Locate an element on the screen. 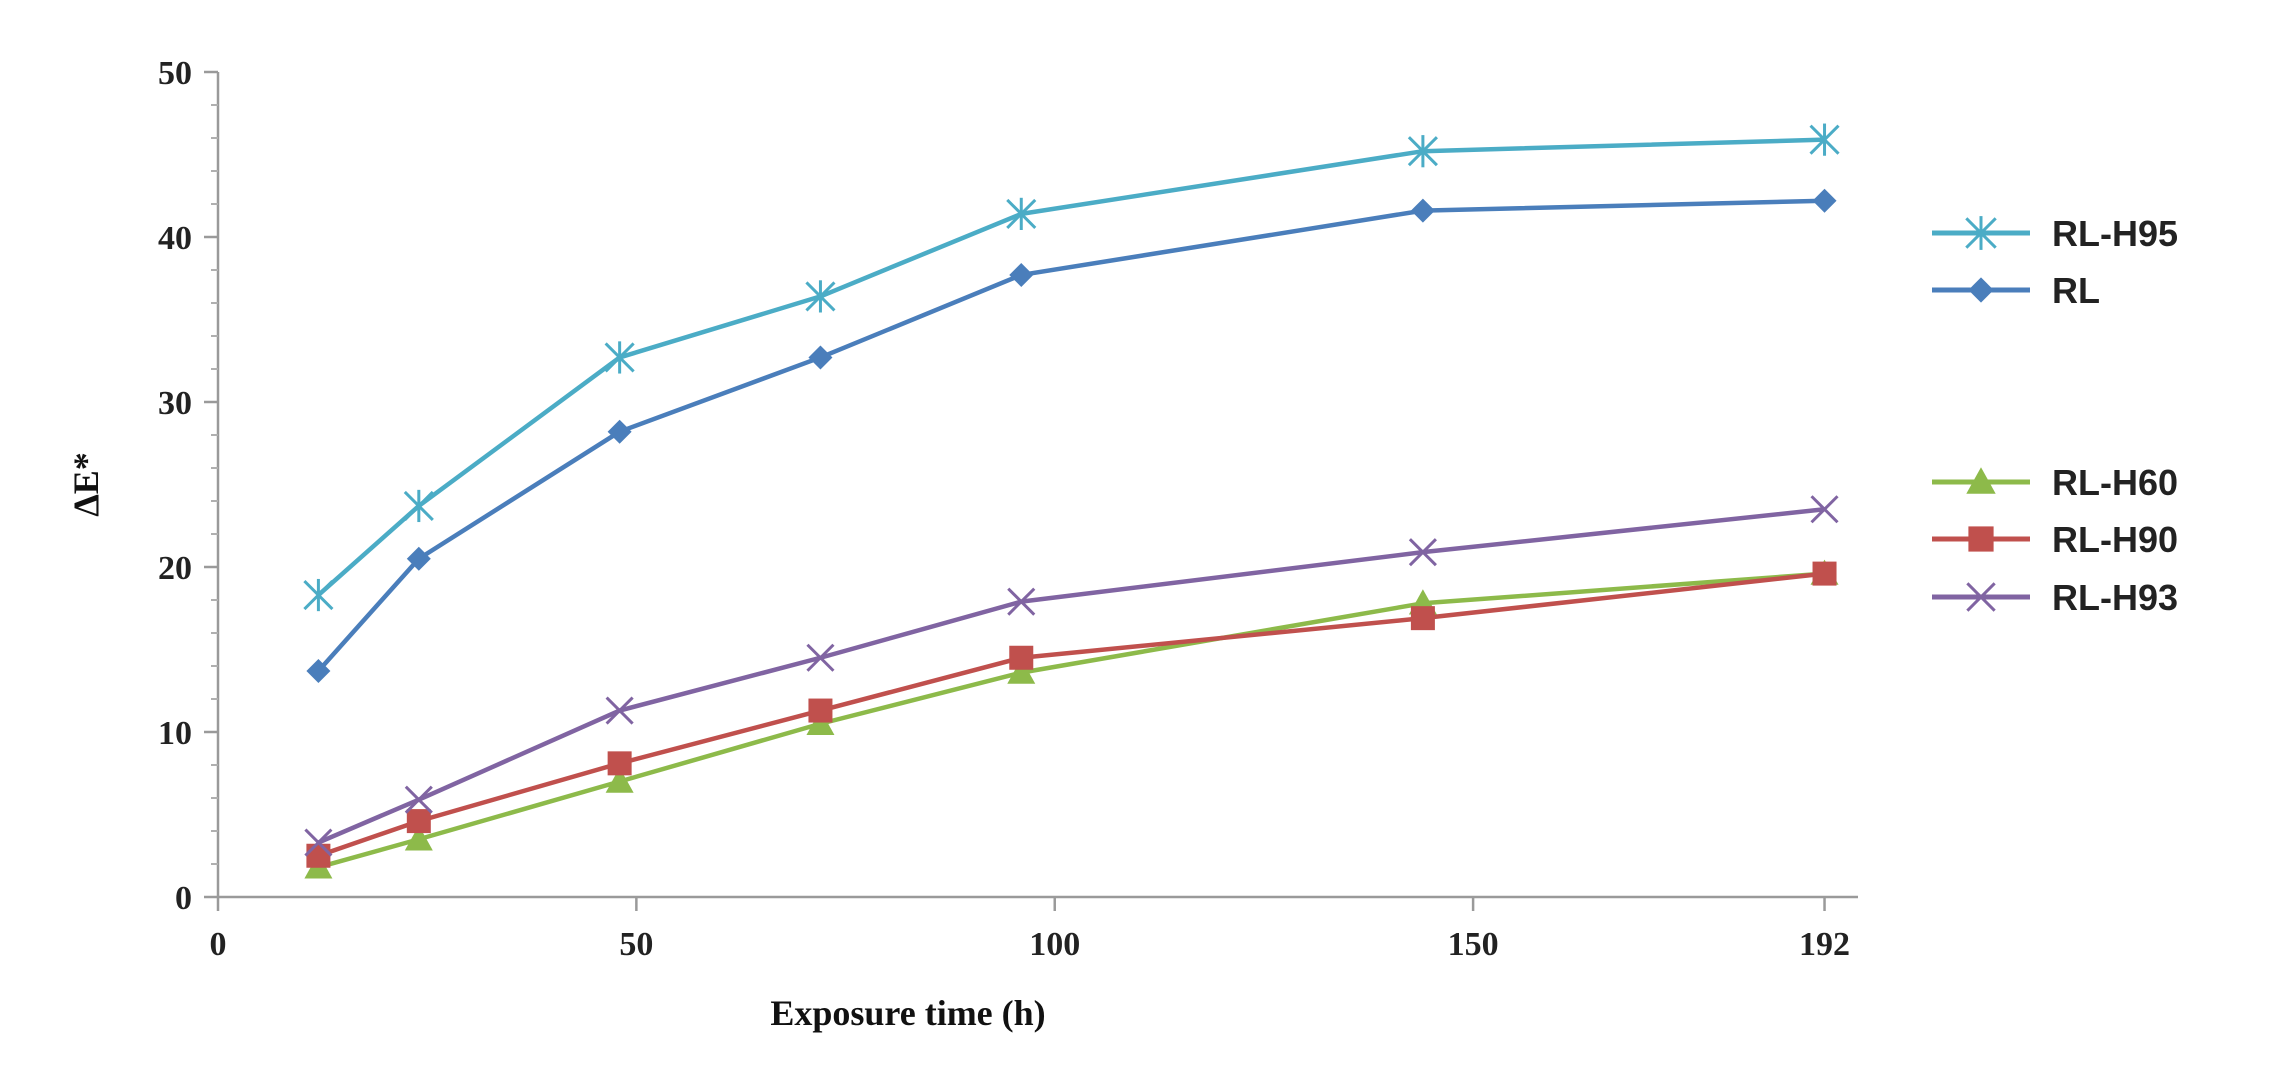  legend-item-rl-h93: RL-H93 is located at coordinates (2055, 597).